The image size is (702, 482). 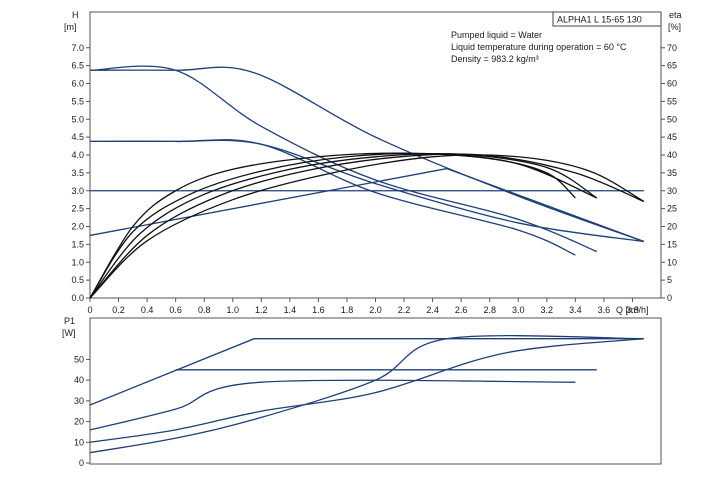 What do you see at coordinates (77, 119) in the screenshot?
I see `head-tick-label: 5.0` at bounding box center [77, 119].